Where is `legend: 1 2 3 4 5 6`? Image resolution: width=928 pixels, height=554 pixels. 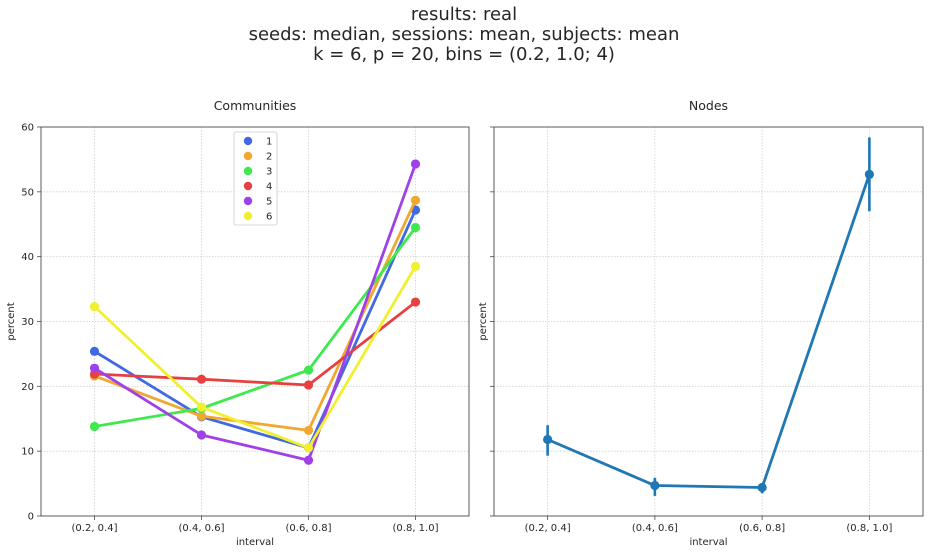
legend: 1 2 3 4 5 6 is located at coordinates (255, 178).